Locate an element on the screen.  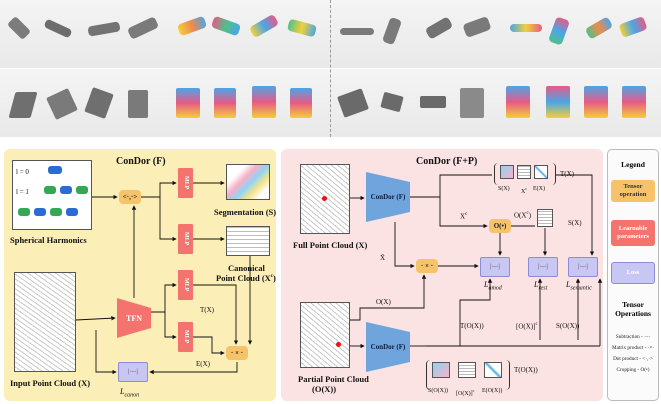
ox-c-sup: c is located at coordinates (536, 324).